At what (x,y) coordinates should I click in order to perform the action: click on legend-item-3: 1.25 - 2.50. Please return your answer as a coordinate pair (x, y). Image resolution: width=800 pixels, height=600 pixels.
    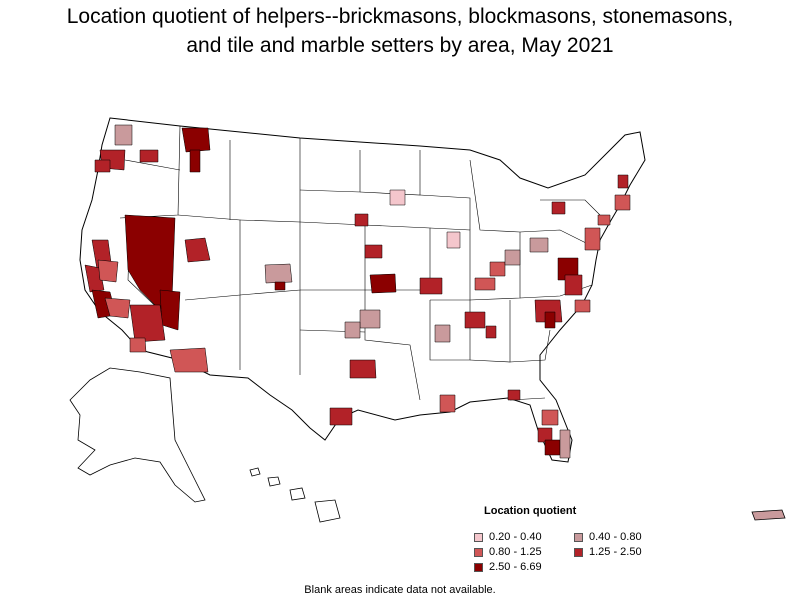
    Looking at the image, I should click on (608, 552).